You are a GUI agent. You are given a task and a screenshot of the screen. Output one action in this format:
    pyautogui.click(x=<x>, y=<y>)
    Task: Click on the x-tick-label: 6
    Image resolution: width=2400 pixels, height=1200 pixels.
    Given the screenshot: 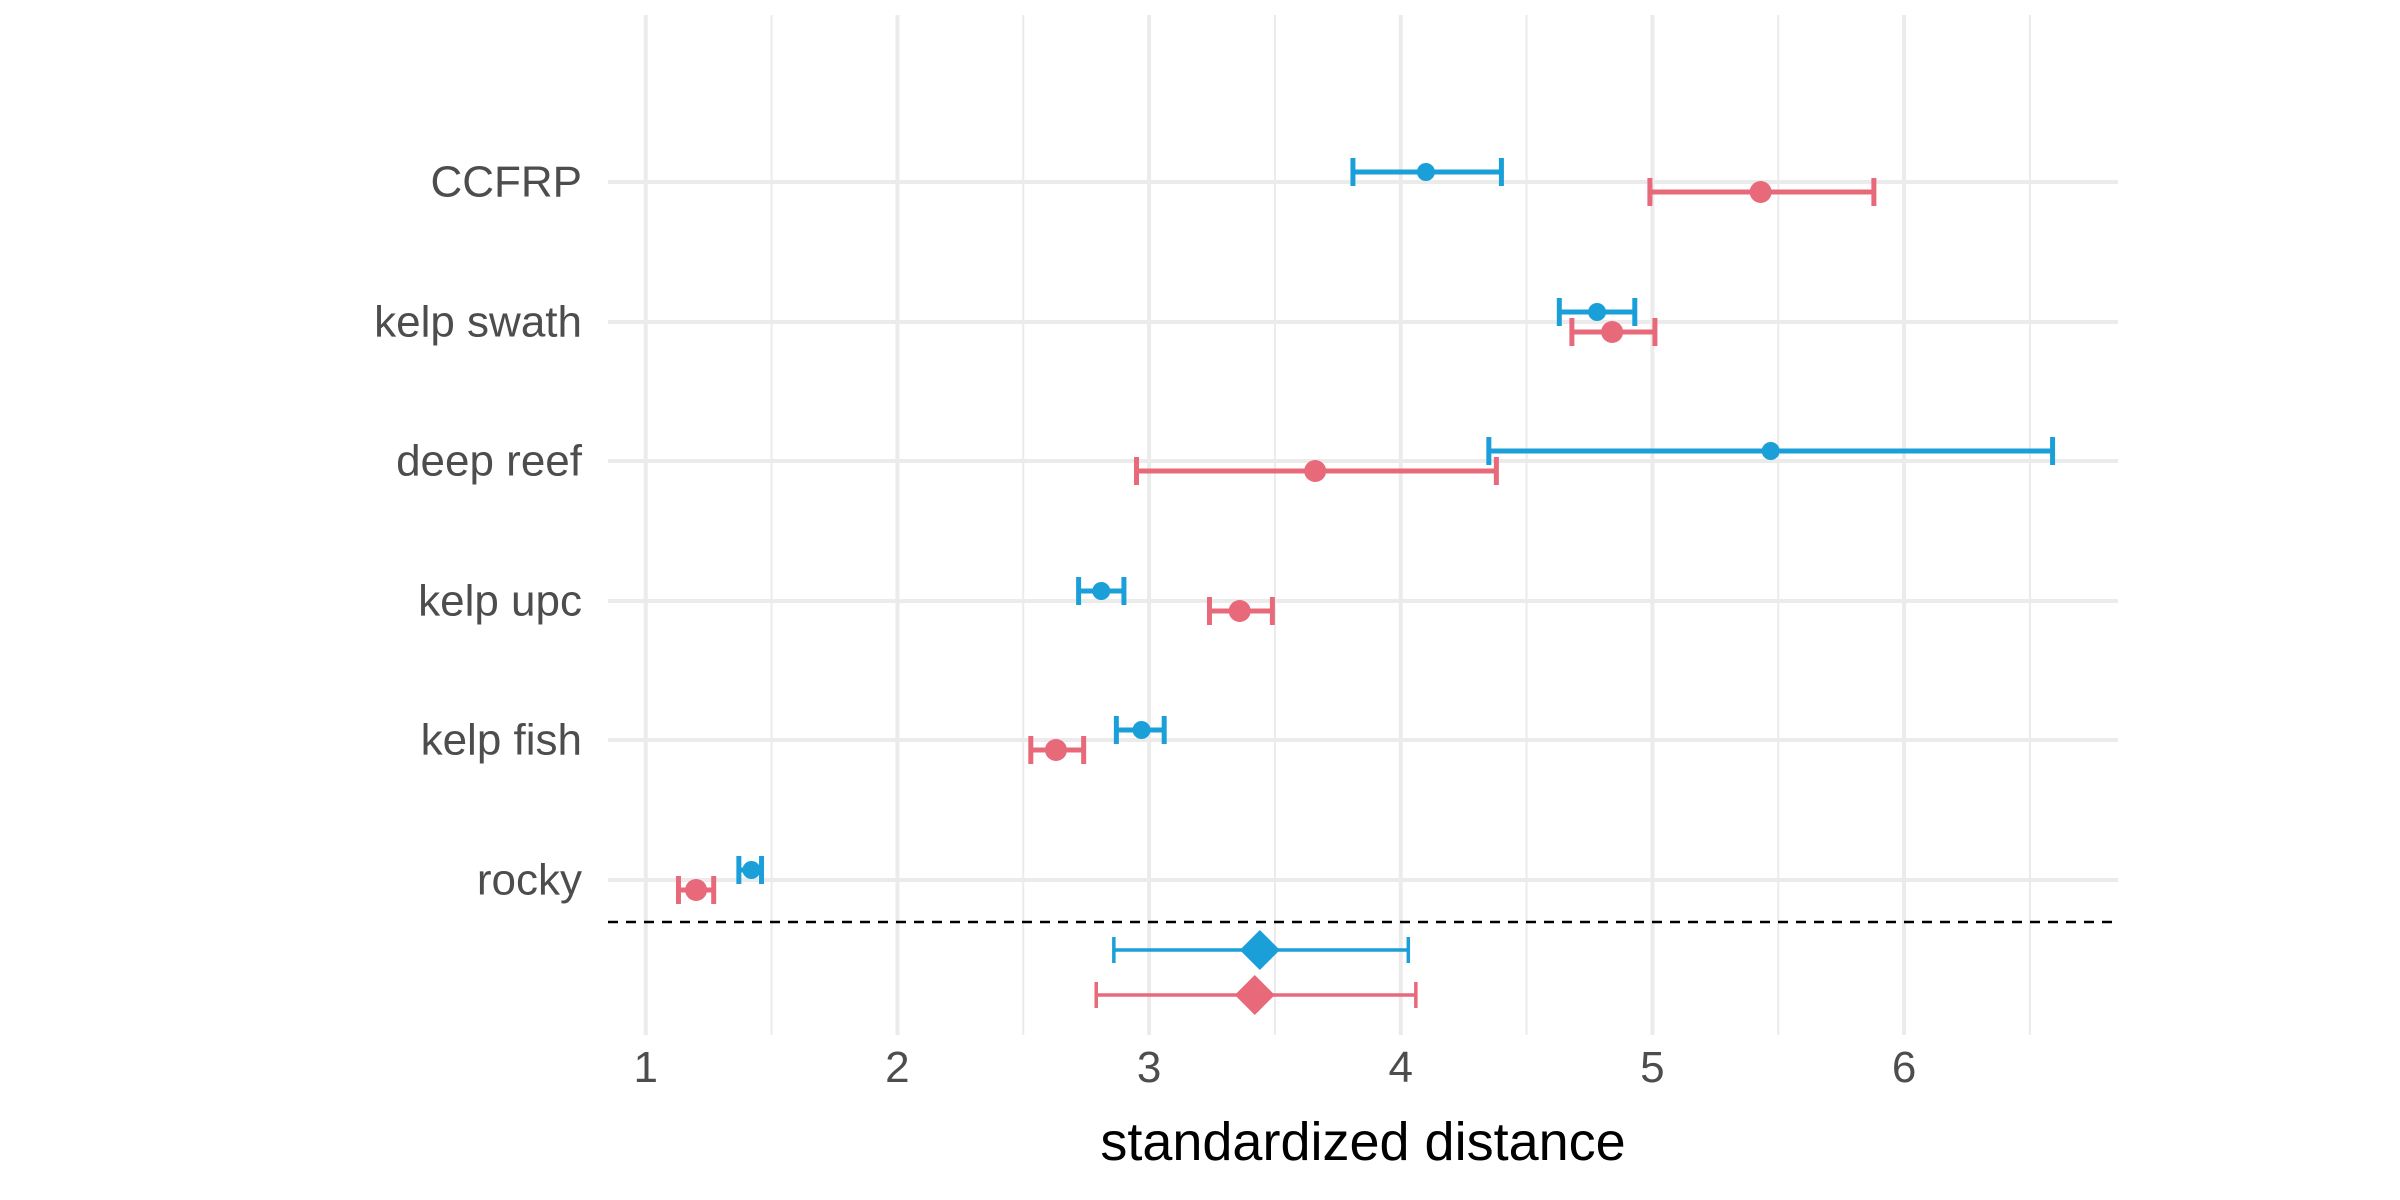 What is the action you would take?
    pyautogui.click(x=1904, y=1067)
    